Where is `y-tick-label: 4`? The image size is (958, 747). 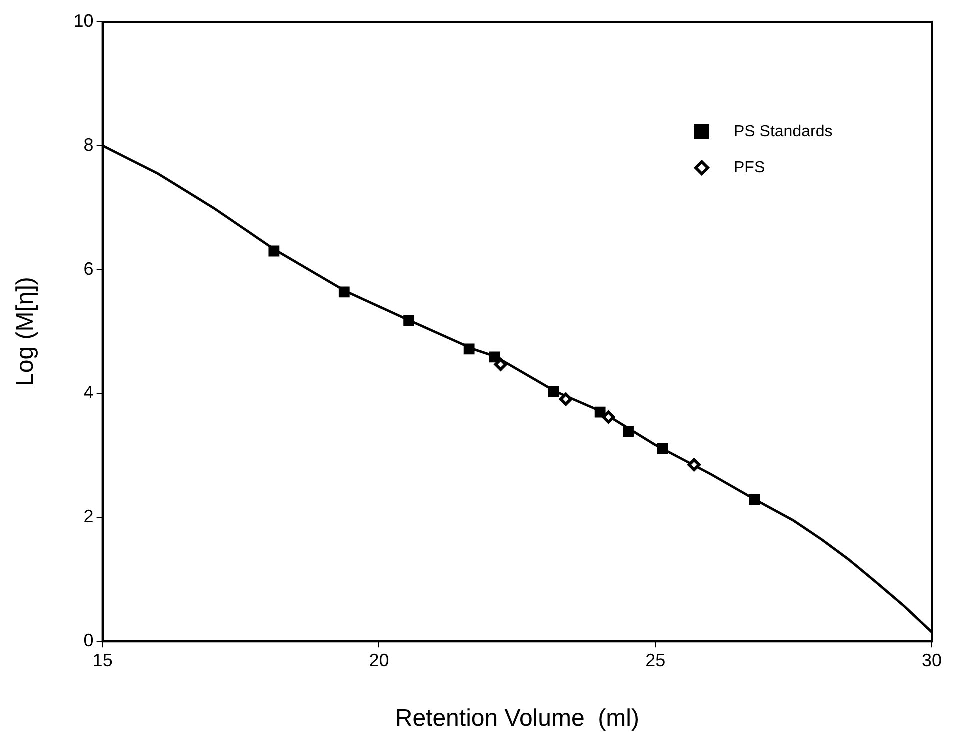 y-tick-label: 4 is located at coordinates (89, 392).